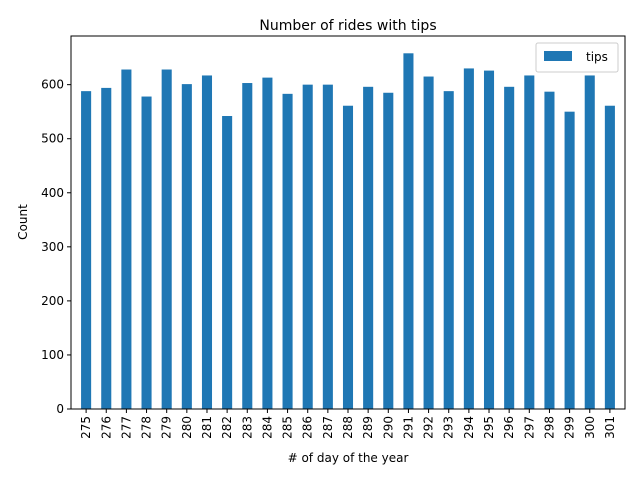 The width and height of the screenshot is (640, 480). Describe the element at coordinates (388, 427) in the screenshot. I see `x-tick-label-290: 290` at that location.